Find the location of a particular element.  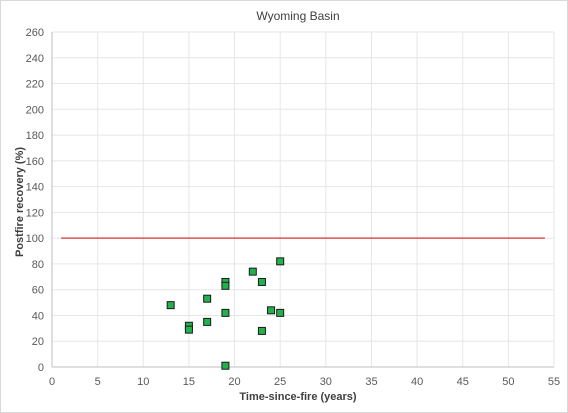

y-tick-label: 220 is located at coordinates (35, 85).